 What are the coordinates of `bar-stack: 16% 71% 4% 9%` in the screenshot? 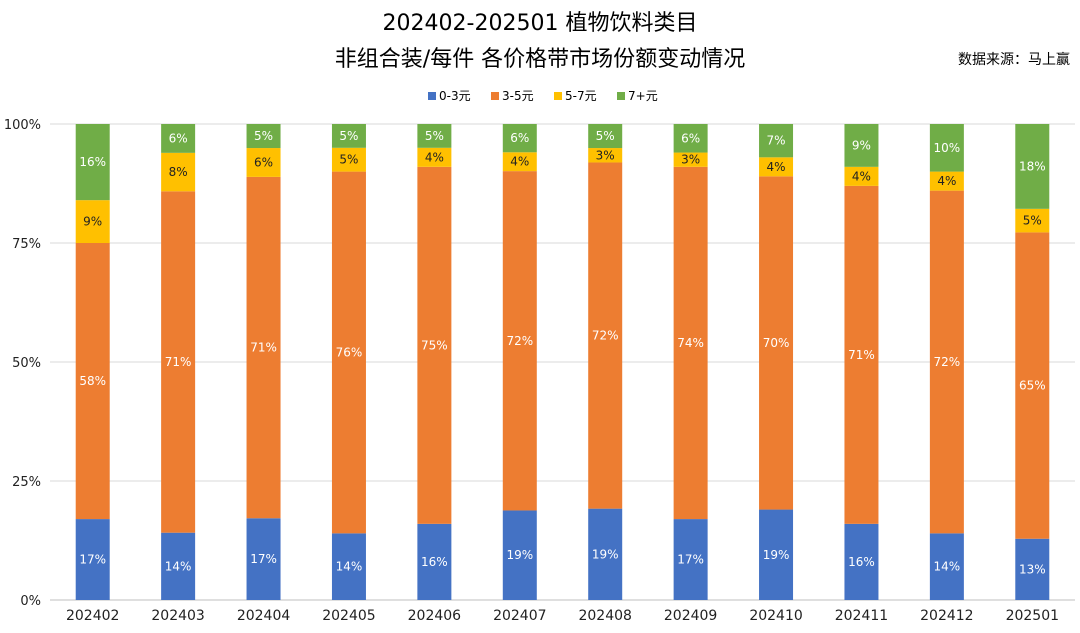 It's located at (861, 362).